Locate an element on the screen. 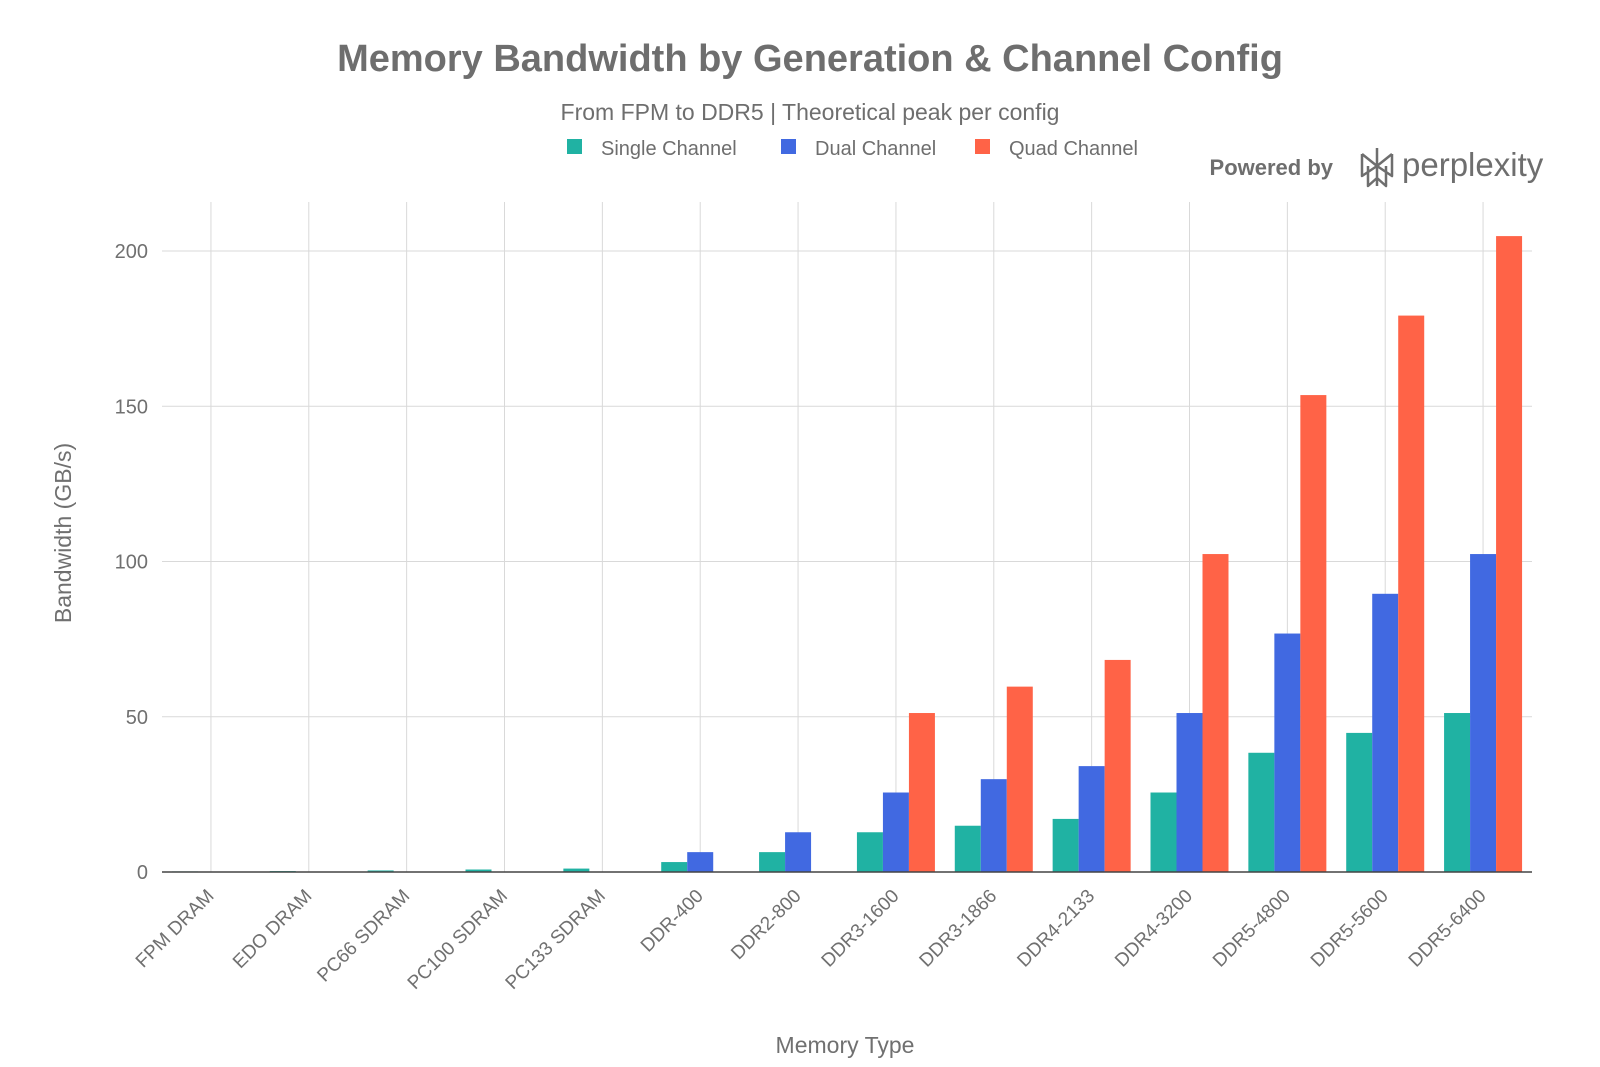 The image size is (1600, 1067). x-tick-label: FPM DRAM is located at coordinates (175, 929).